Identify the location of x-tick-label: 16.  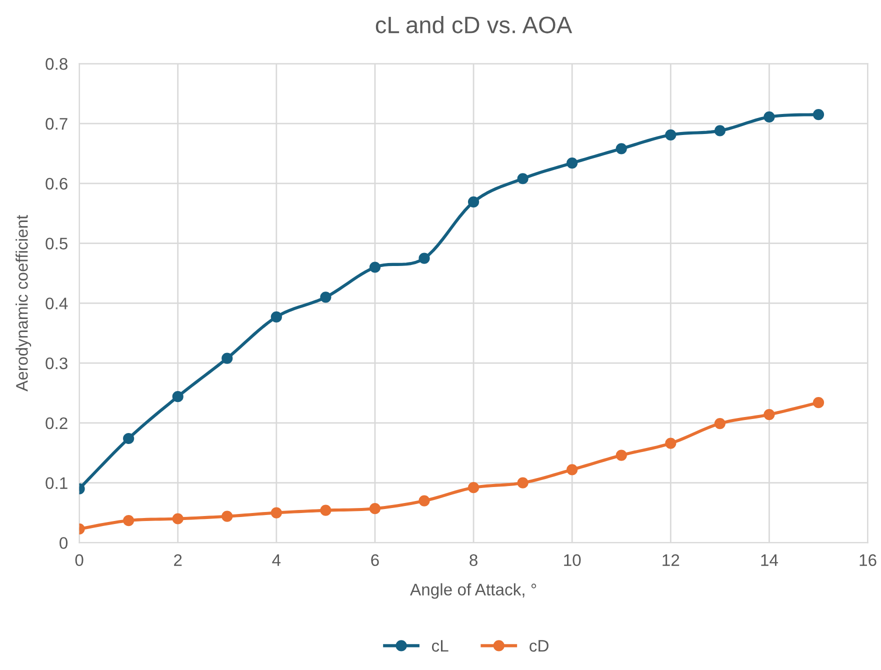
(868, 560).